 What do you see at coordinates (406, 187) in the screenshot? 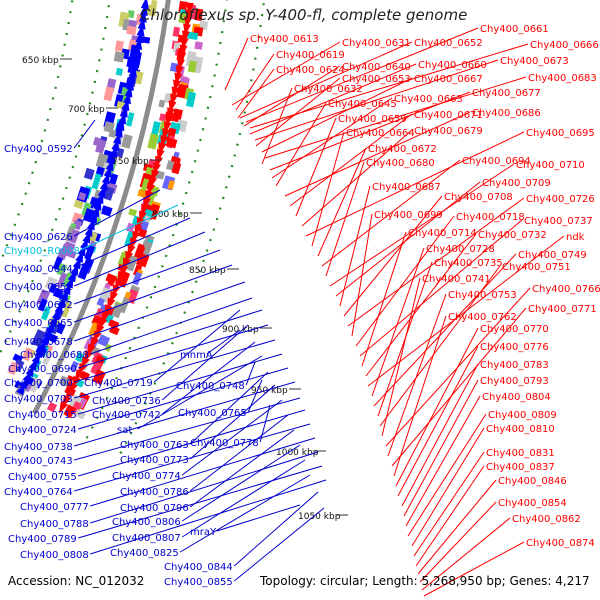
I see `right-gene-label: Chy400_0687` at bounding box center [406, 187].